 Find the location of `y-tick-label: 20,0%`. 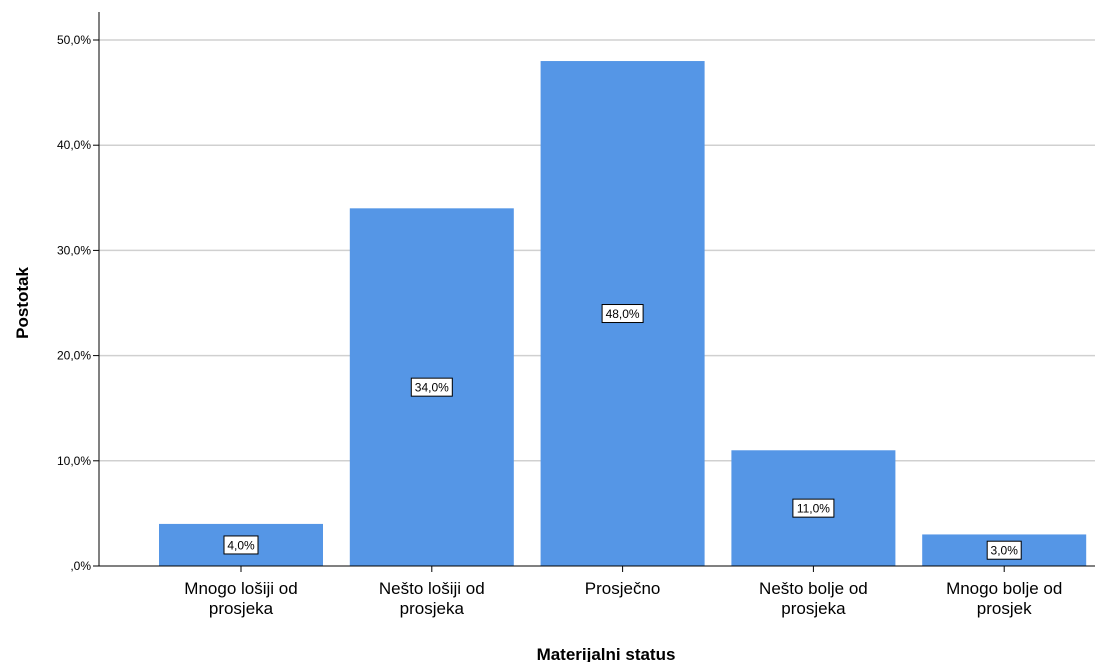

y-tick-label: 20,0% is located at coordinates (74, 356).